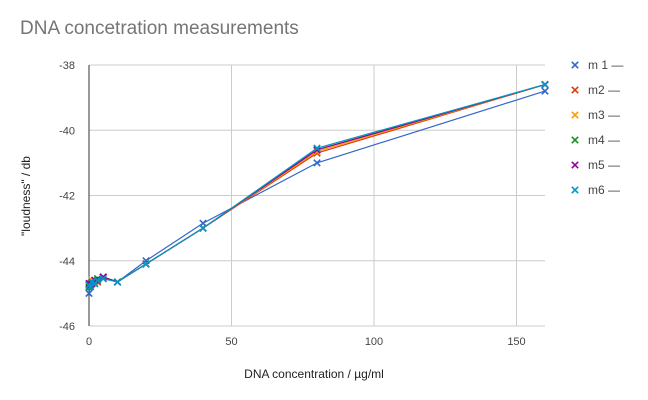 This screenshot has height=400, width=648. What do you see at coordinates (67, 66) in the screenshot?
I see `y-tick-label: -38` at bounding box center [67, 66].